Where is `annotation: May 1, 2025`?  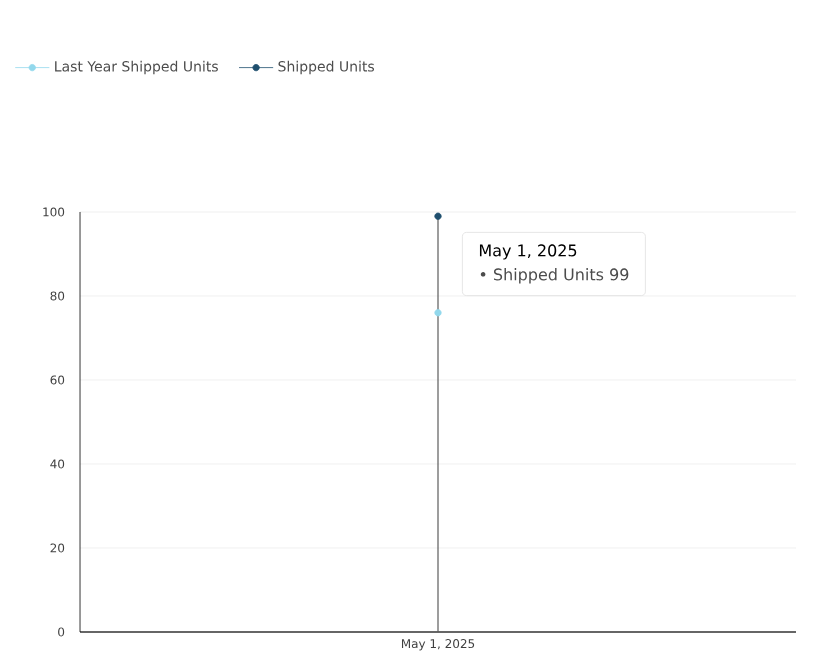 annotation: May 1, 2025 is located at coordinates (528, 252).